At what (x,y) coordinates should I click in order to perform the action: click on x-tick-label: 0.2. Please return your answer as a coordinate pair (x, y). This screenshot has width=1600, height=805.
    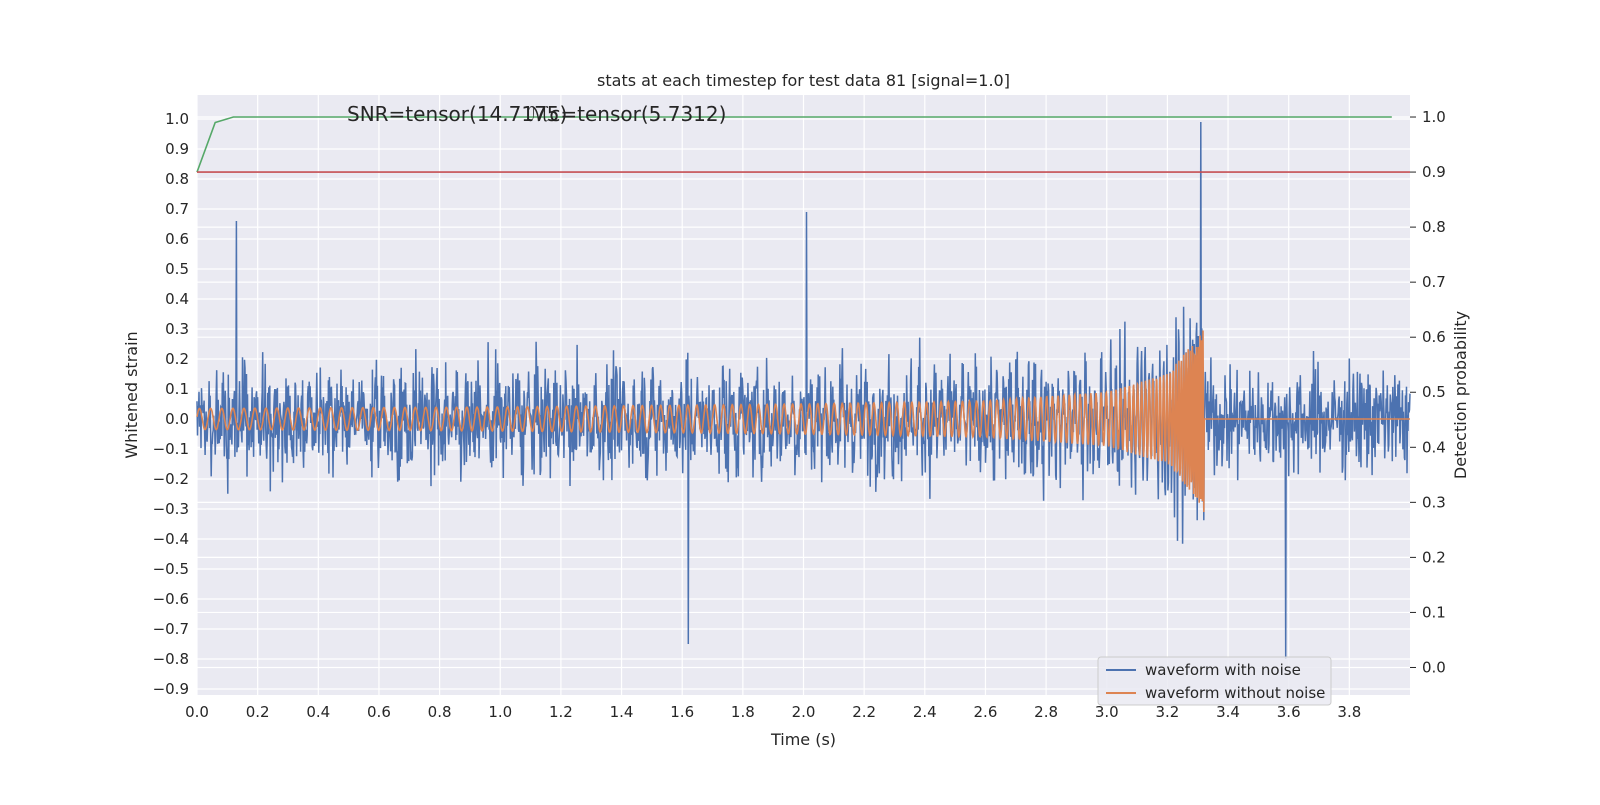
    Looking at the image, I should click on (258, 712).